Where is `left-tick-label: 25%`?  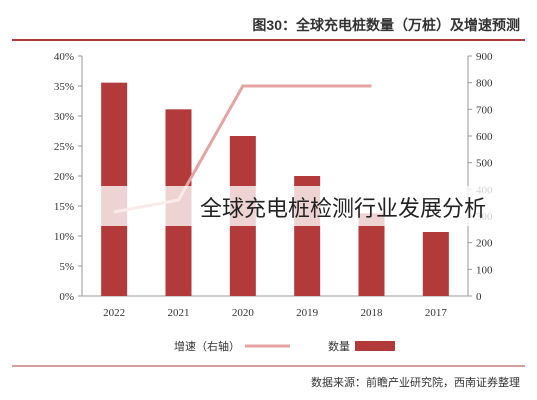
left-tick-label: 25% is located at coordinates (64, 147).